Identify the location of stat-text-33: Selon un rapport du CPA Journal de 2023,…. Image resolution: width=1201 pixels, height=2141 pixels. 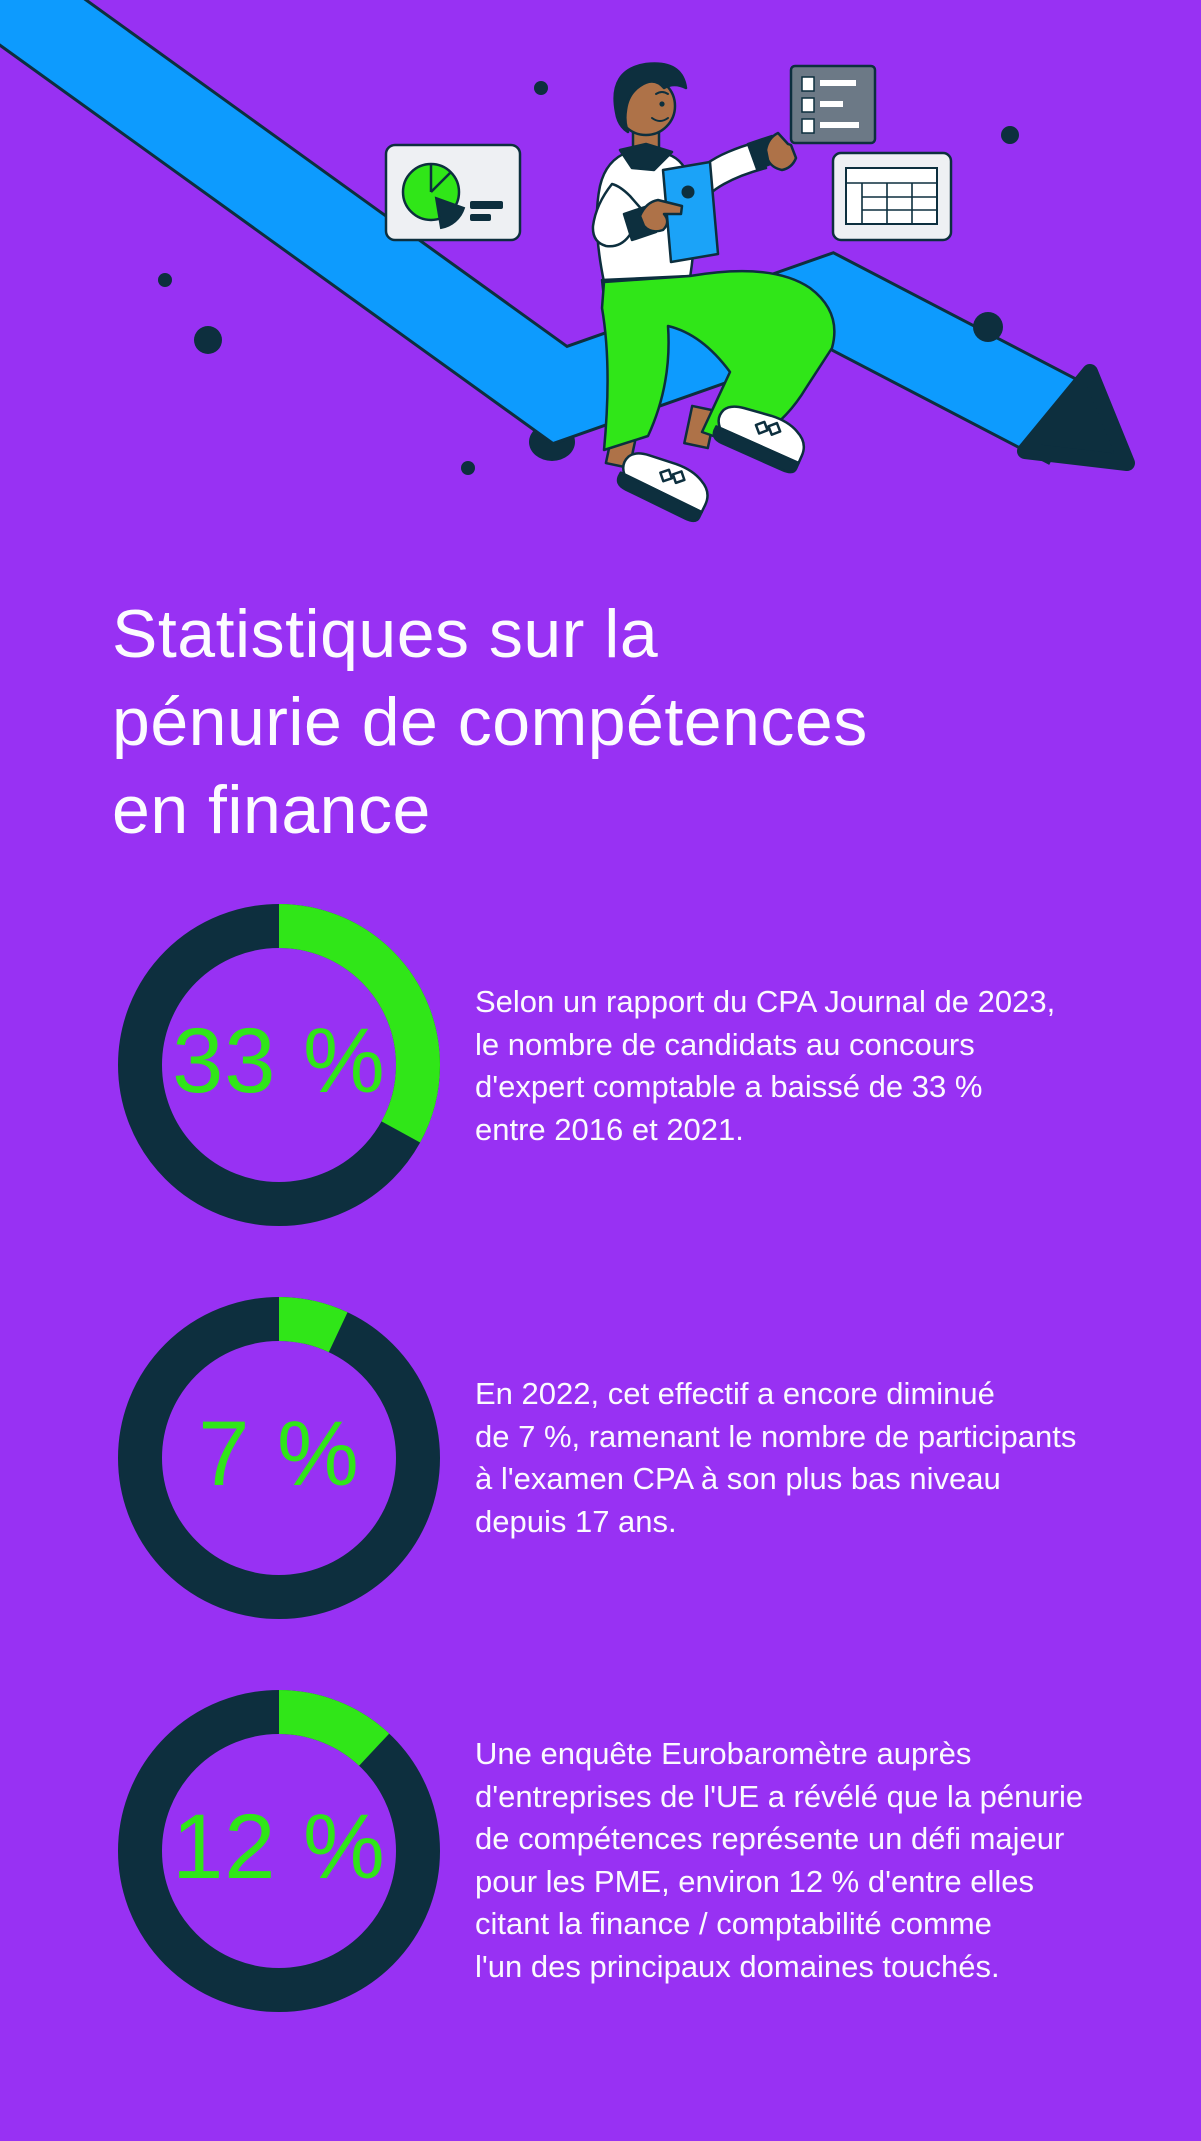
(765, 1065).